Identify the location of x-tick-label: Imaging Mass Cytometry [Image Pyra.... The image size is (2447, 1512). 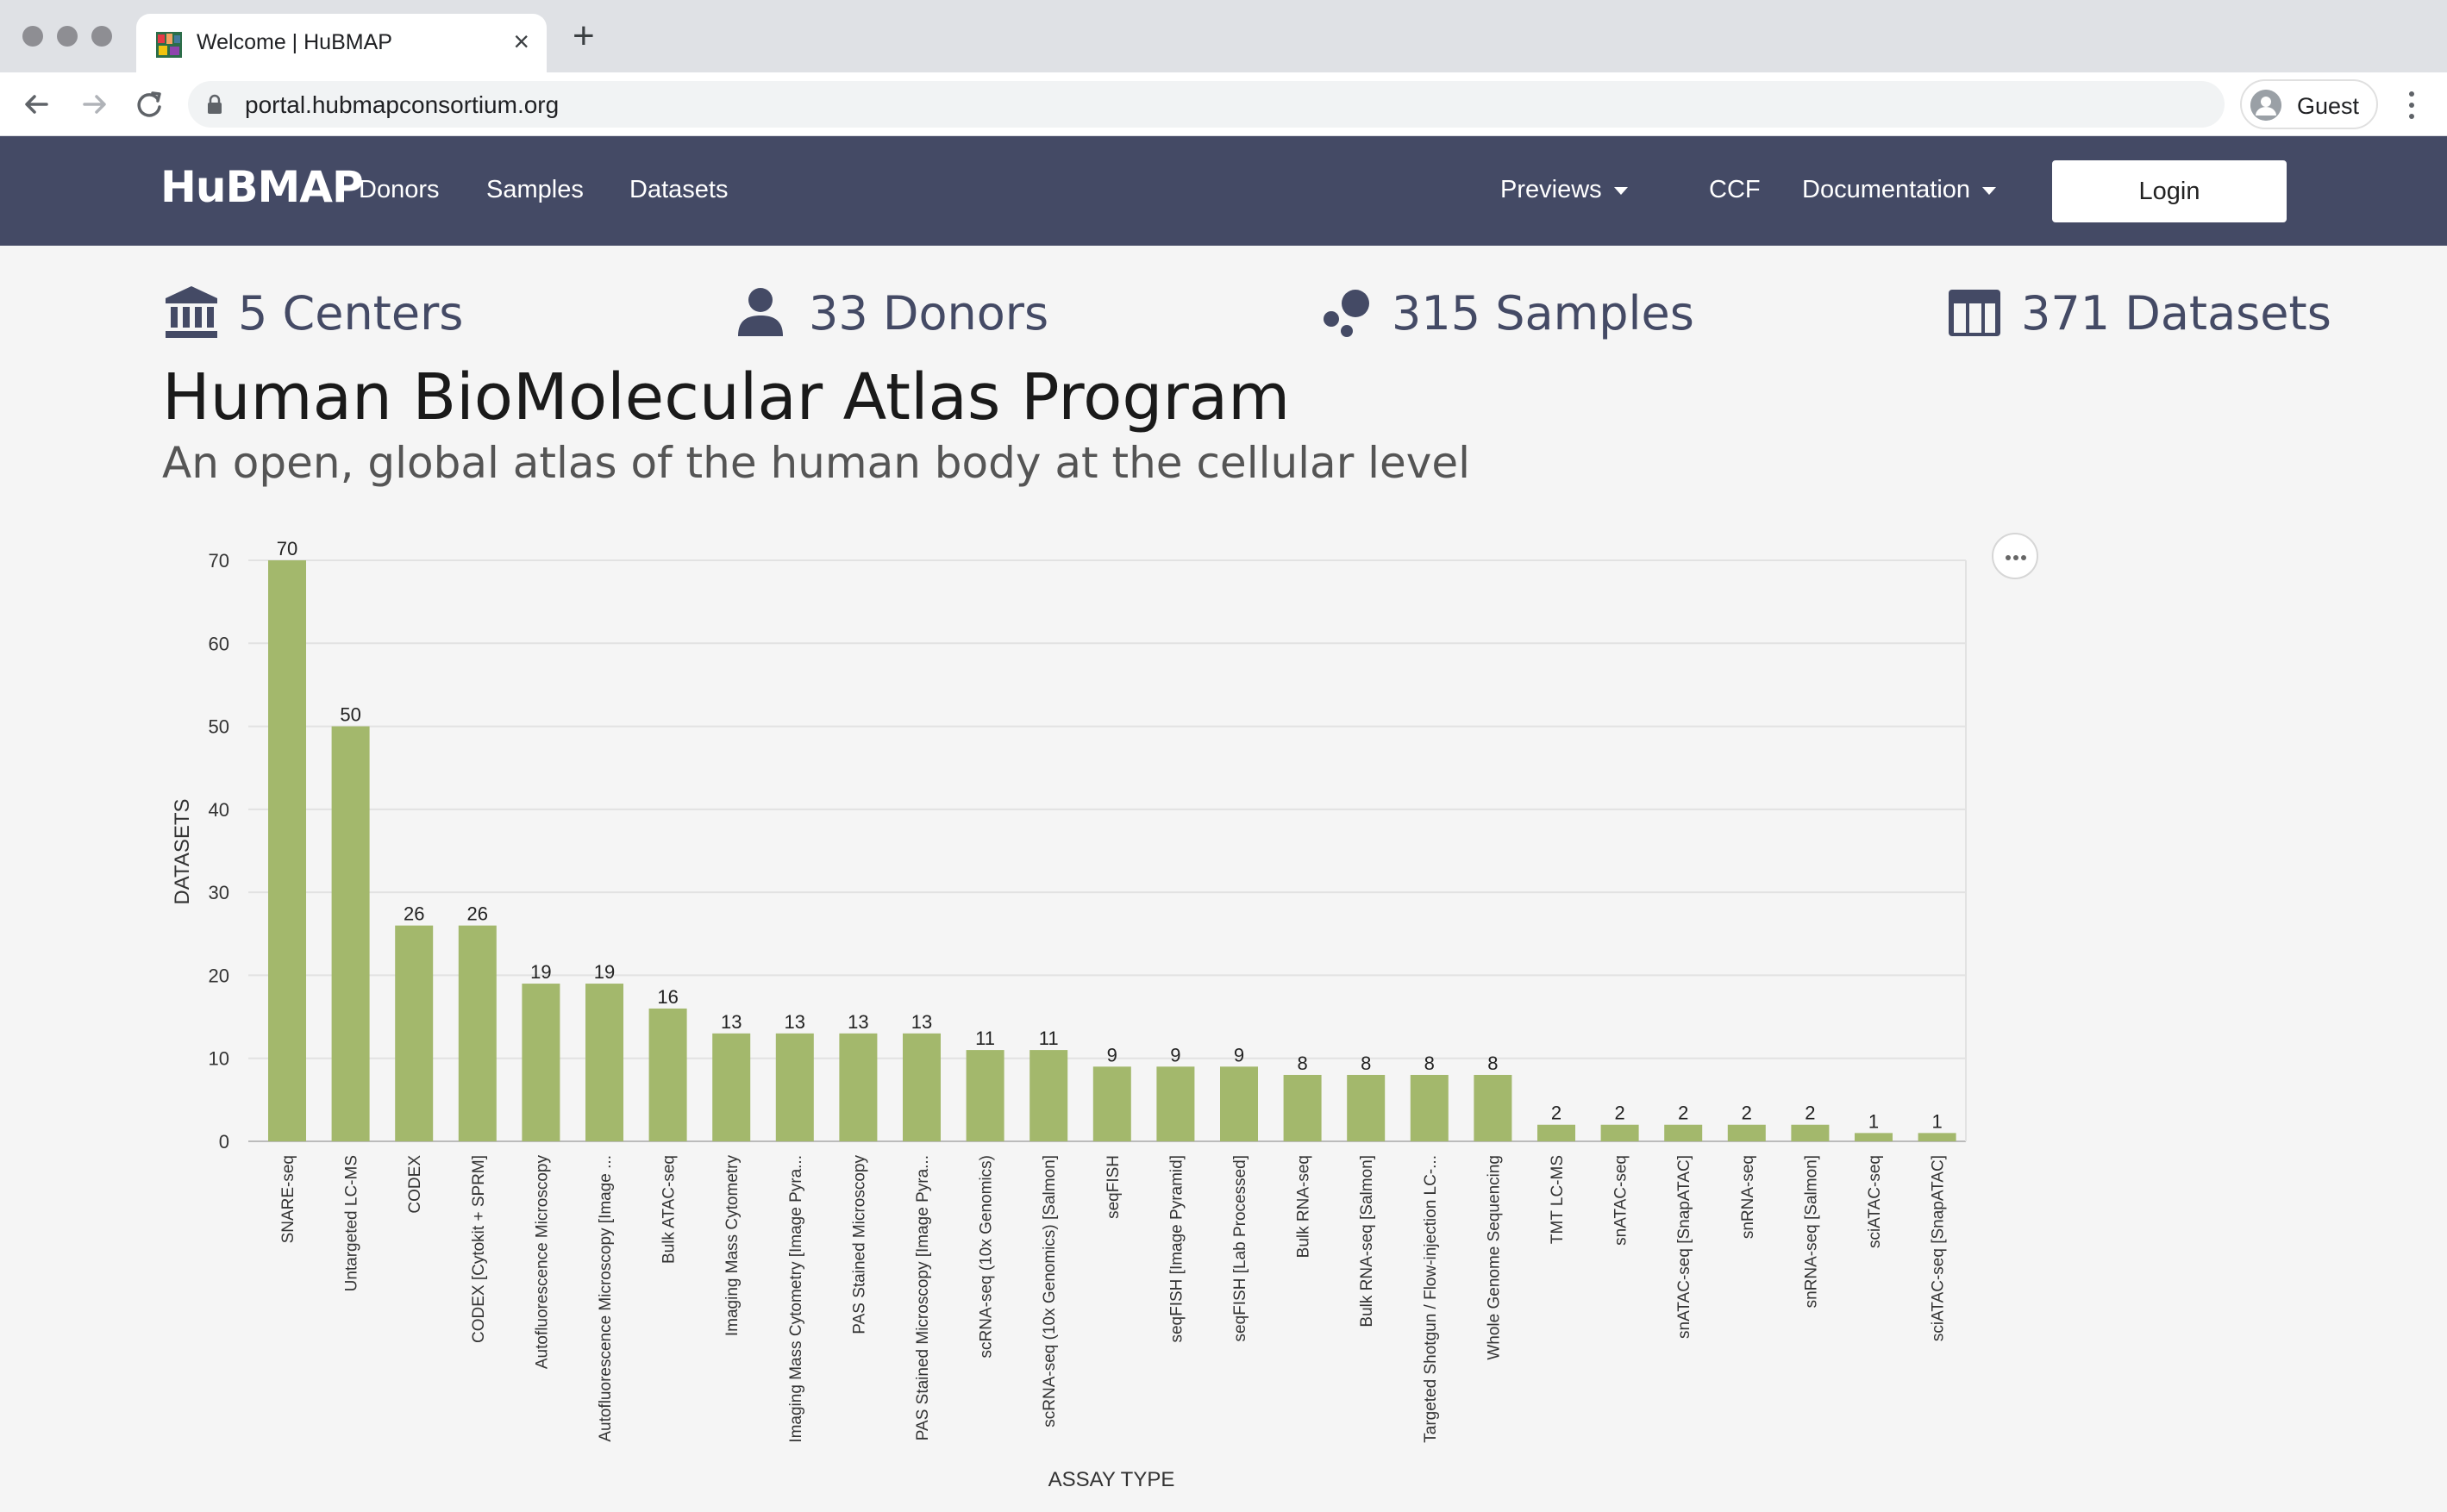
(796, 1299).